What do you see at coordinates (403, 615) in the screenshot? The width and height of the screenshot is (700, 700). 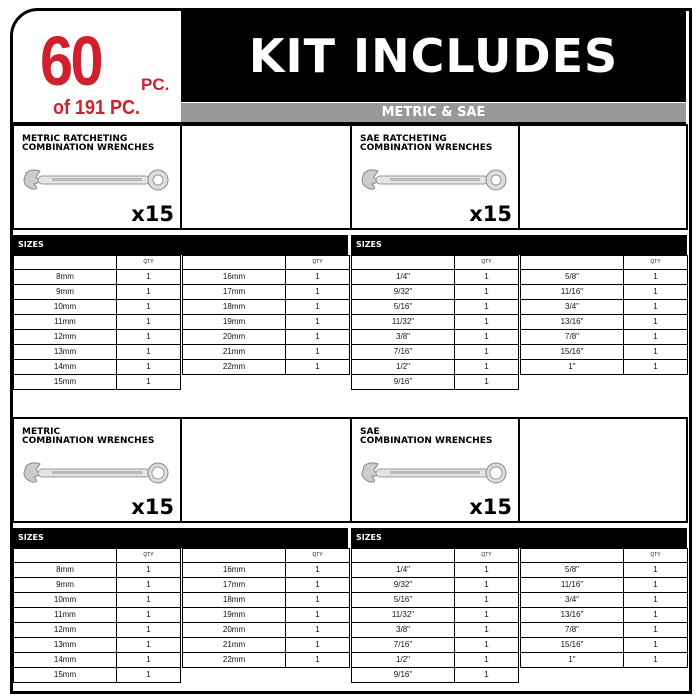 I see `size-cell: 11/32"` at bounding box center [403, 615].